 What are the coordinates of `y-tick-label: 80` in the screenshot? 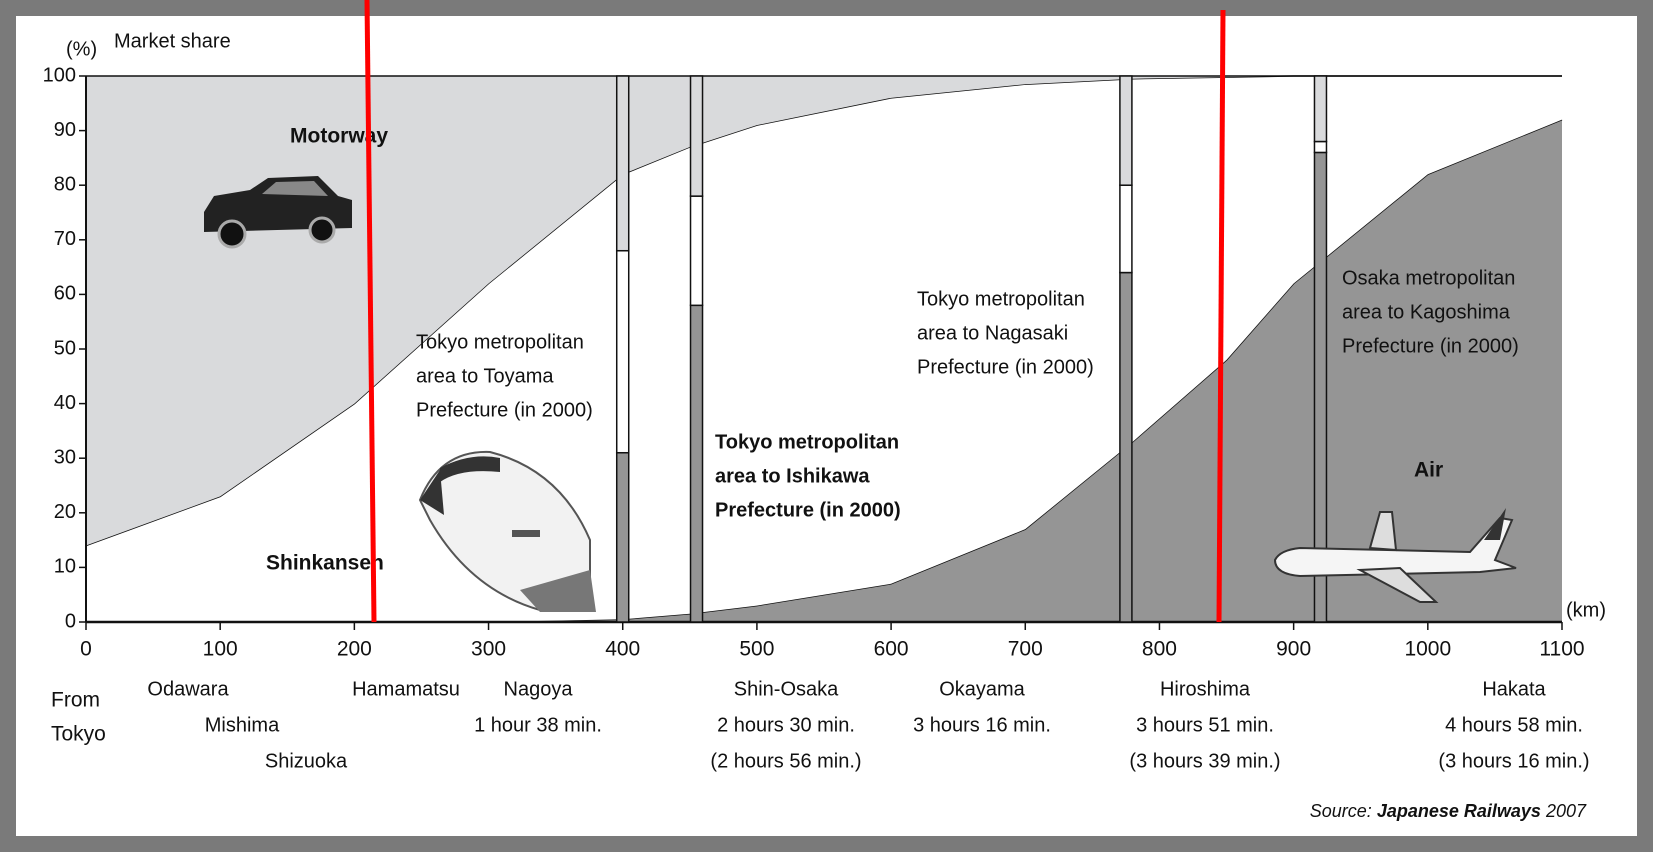 It's located at (65, 184).